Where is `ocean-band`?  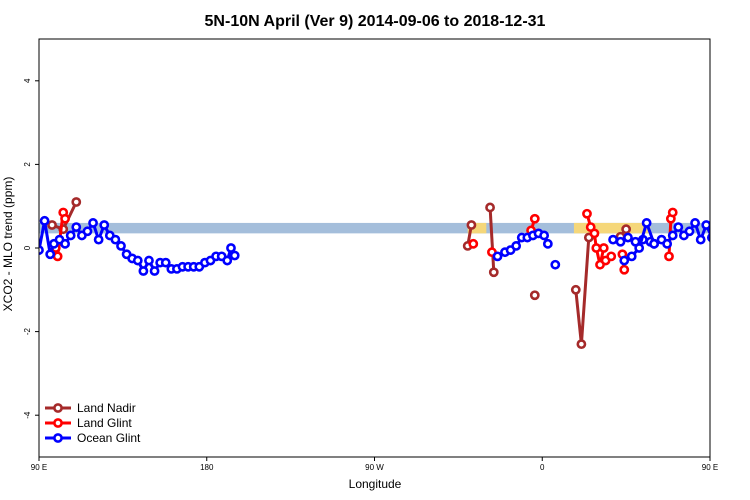
ocean-band is located at coordinates (374, 228).